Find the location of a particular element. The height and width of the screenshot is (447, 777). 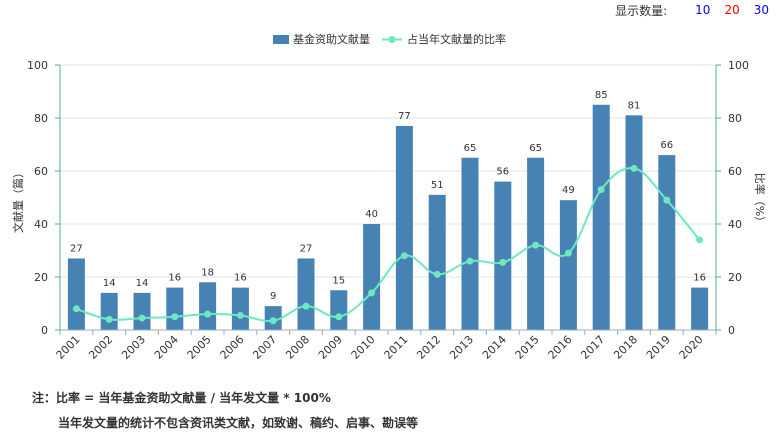

x-tick-label: 2007 is located at coordinates (264, 347).